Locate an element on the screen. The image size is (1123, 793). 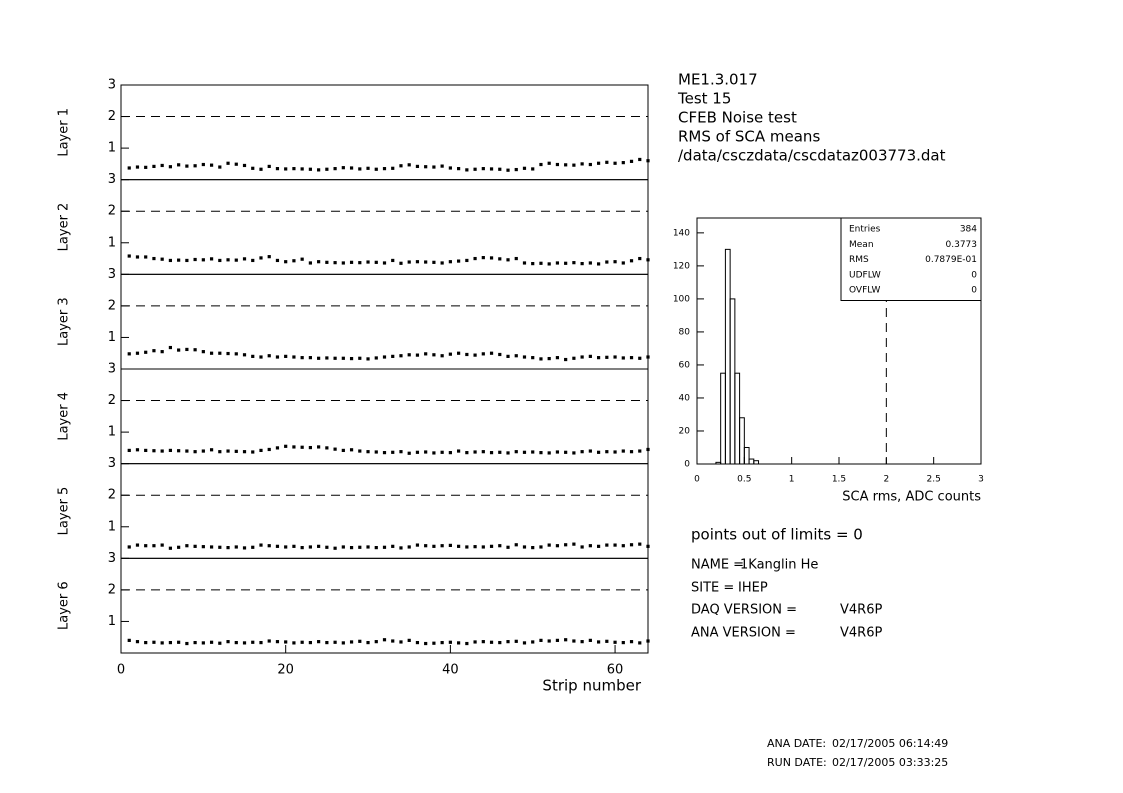
x-tick-label: 20 is located at coordinates (285, 670).